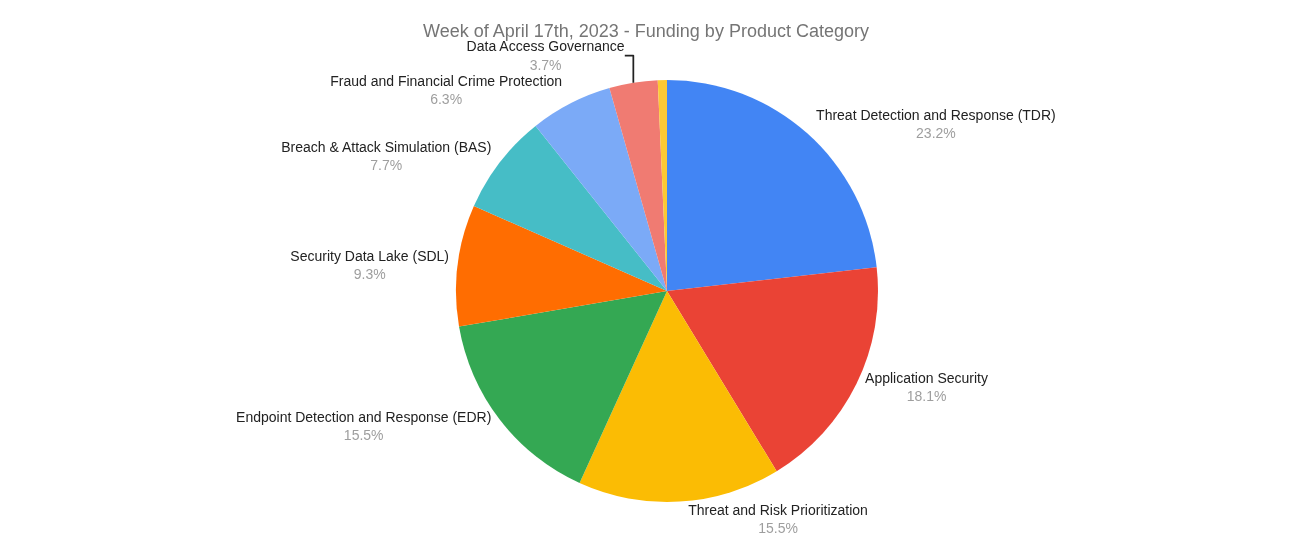  What do you see at coordinates (936, 114) in the screenshot?
I see `slice-label: Threat Detection and Response (TDR)` at bounding box center [936, 114].